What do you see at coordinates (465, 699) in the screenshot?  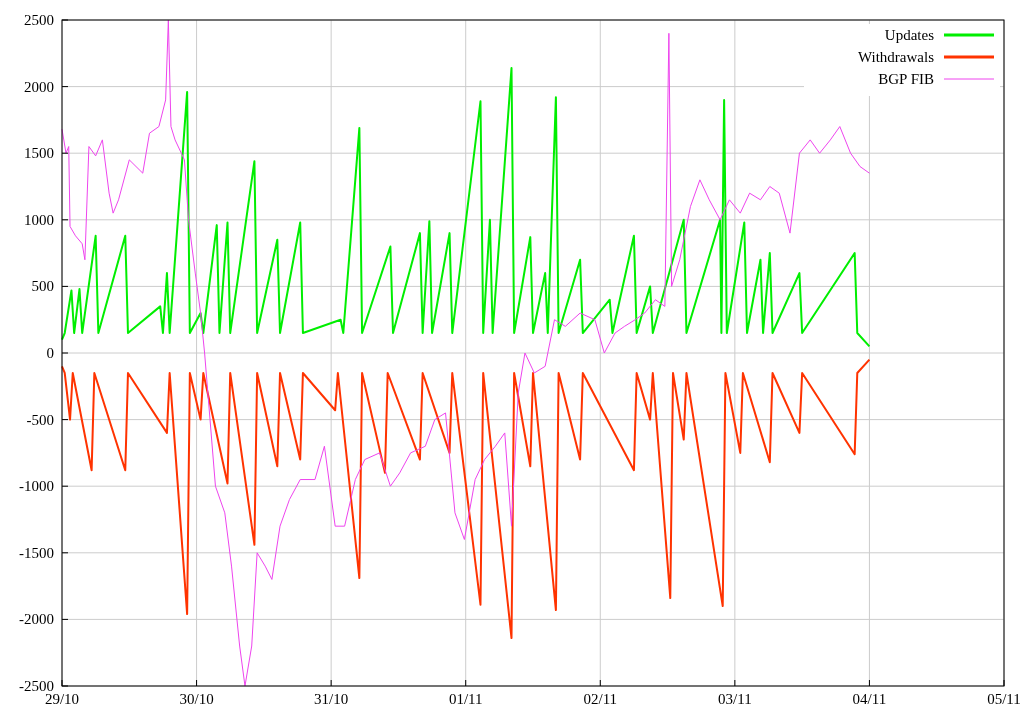 I see `x-tick-label: 01/11` at bounding box center [465, 699].